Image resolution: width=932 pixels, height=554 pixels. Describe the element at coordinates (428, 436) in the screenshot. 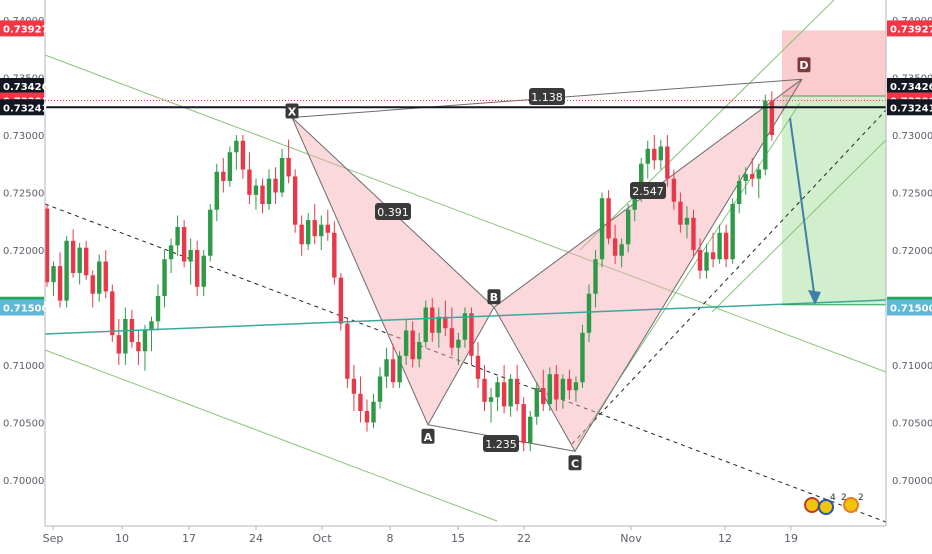

I see `pattern-point-a: A` at that location.